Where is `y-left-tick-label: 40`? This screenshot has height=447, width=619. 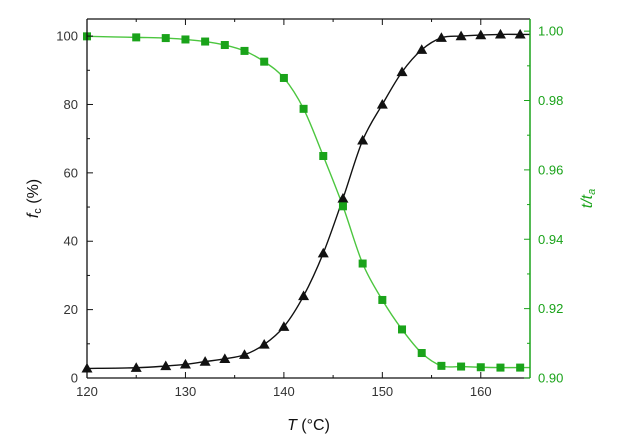 y-left-tick-label: 40 is located at coordinates (71, 241).